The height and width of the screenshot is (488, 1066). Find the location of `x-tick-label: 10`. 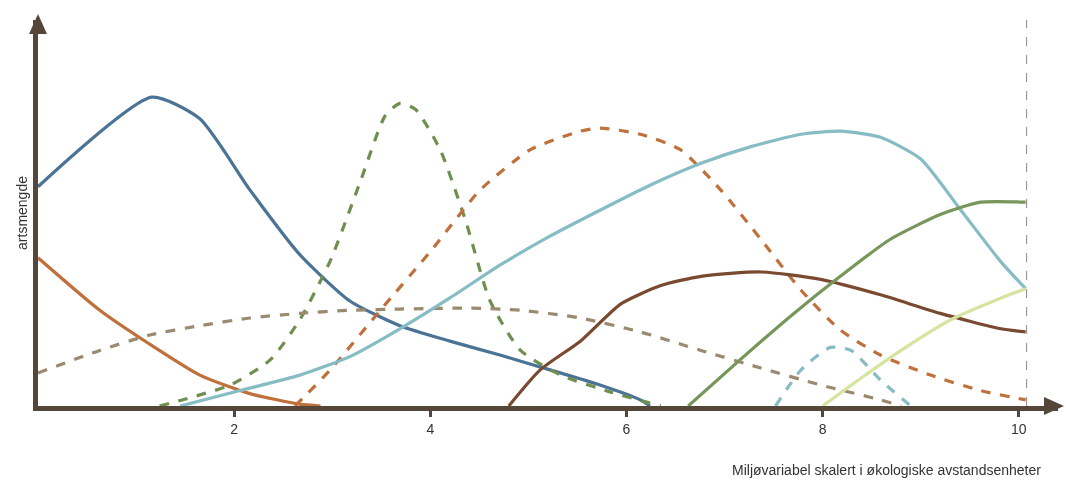

x-tick-label: 10 is located at coordinates (1018, 428).